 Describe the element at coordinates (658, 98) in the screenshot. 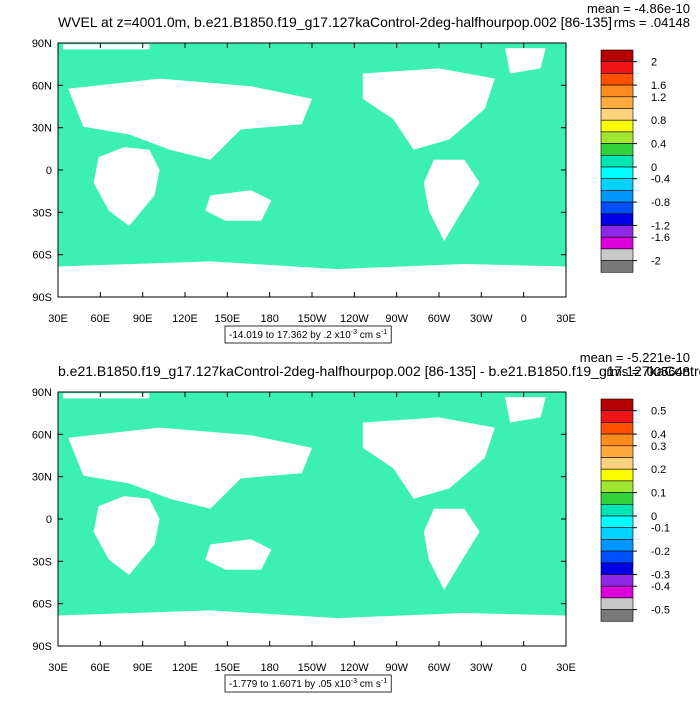

I see `panel-1-colorbar-label: 1.2` at that location.